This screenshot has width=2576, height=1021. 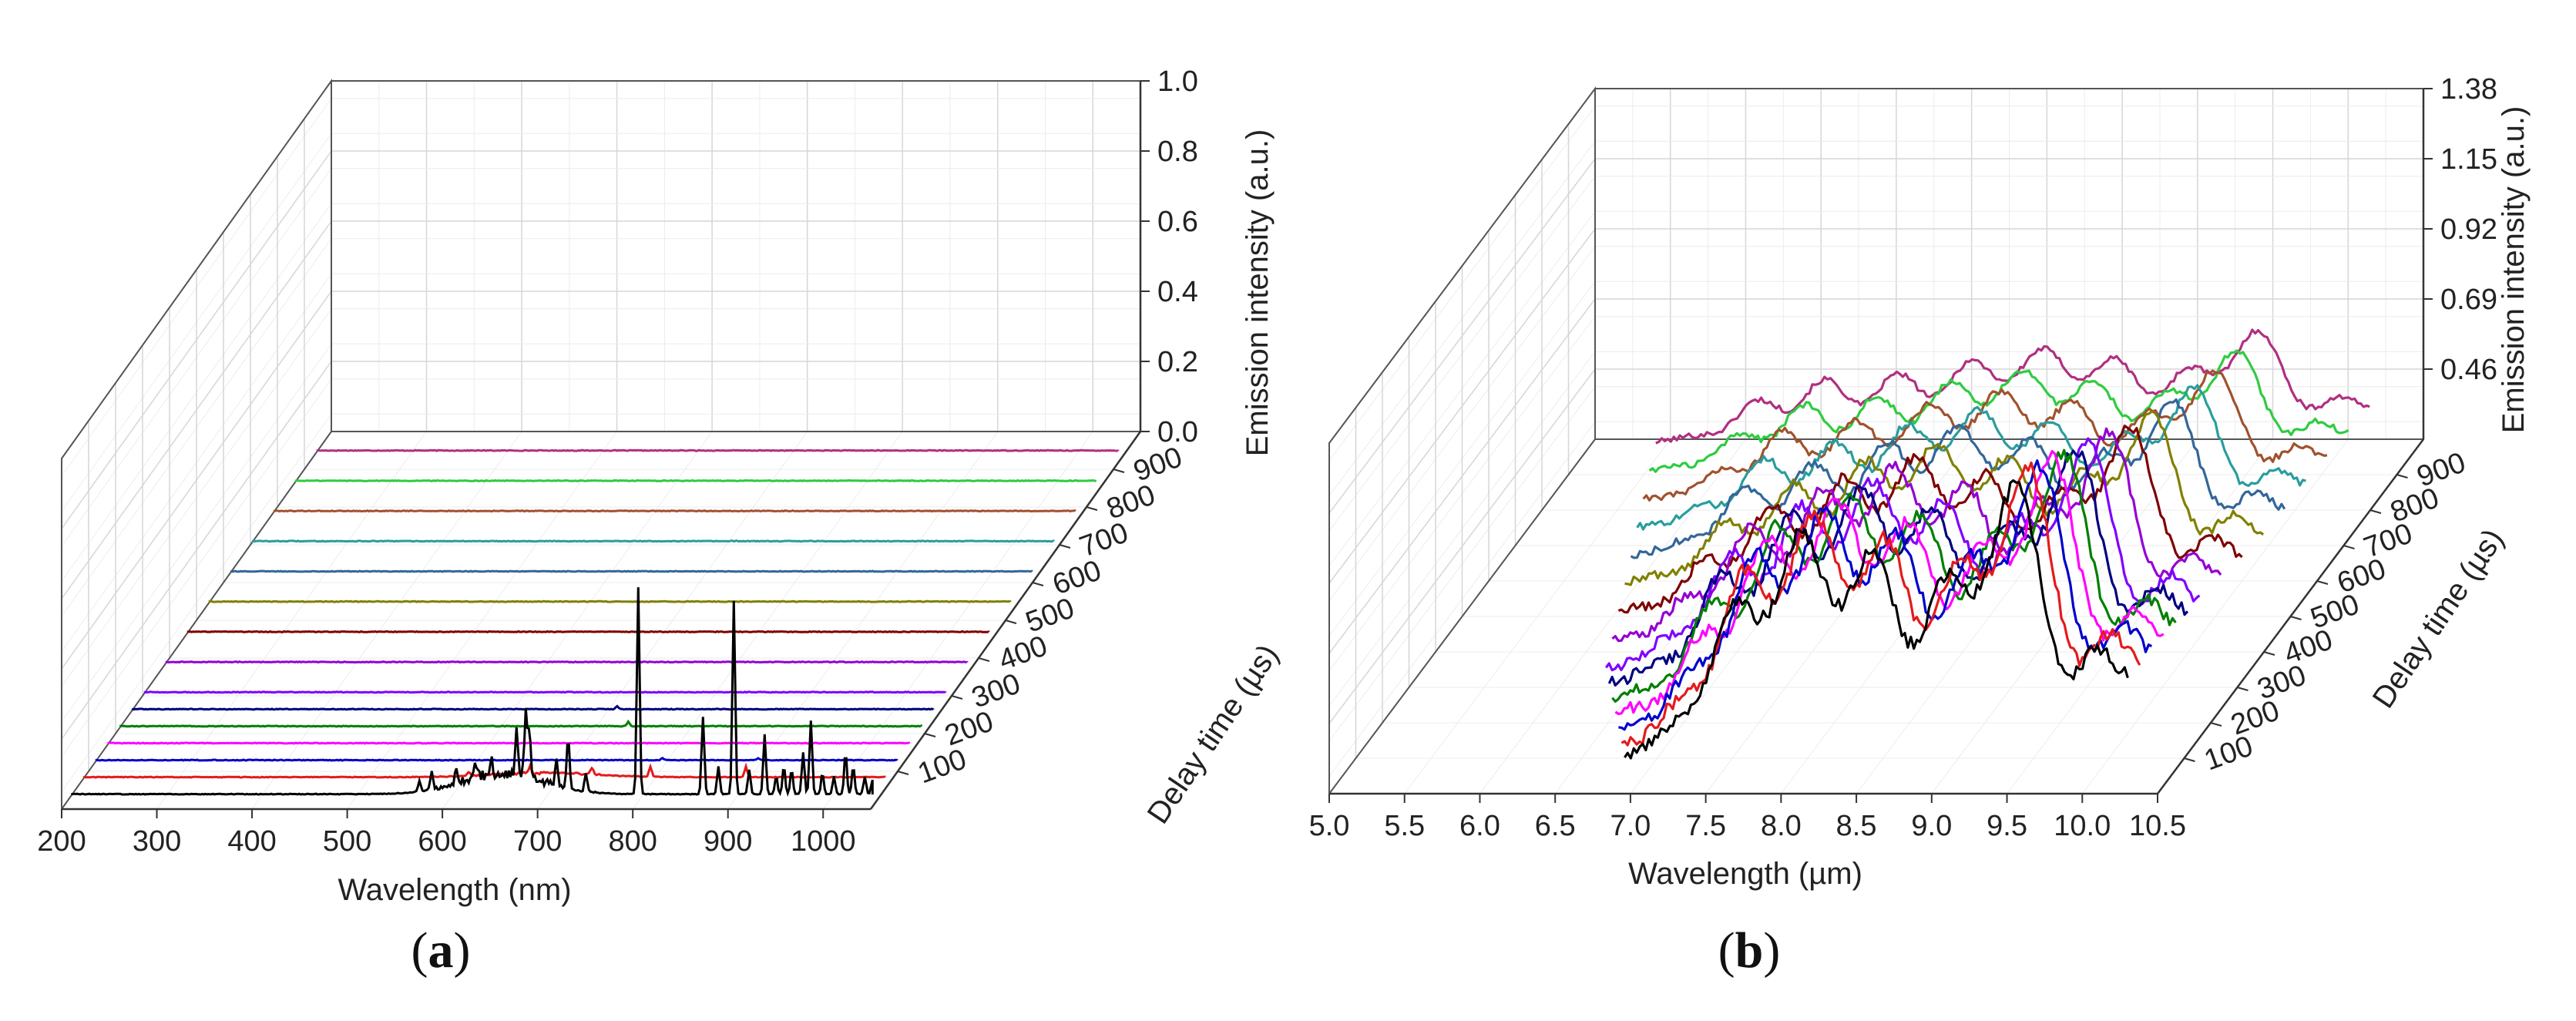 What do you see at coordinates (1705, 826) in the screenshot?
I see `b-x-tick-label: 7.5` at bounding box center [1705, 826].